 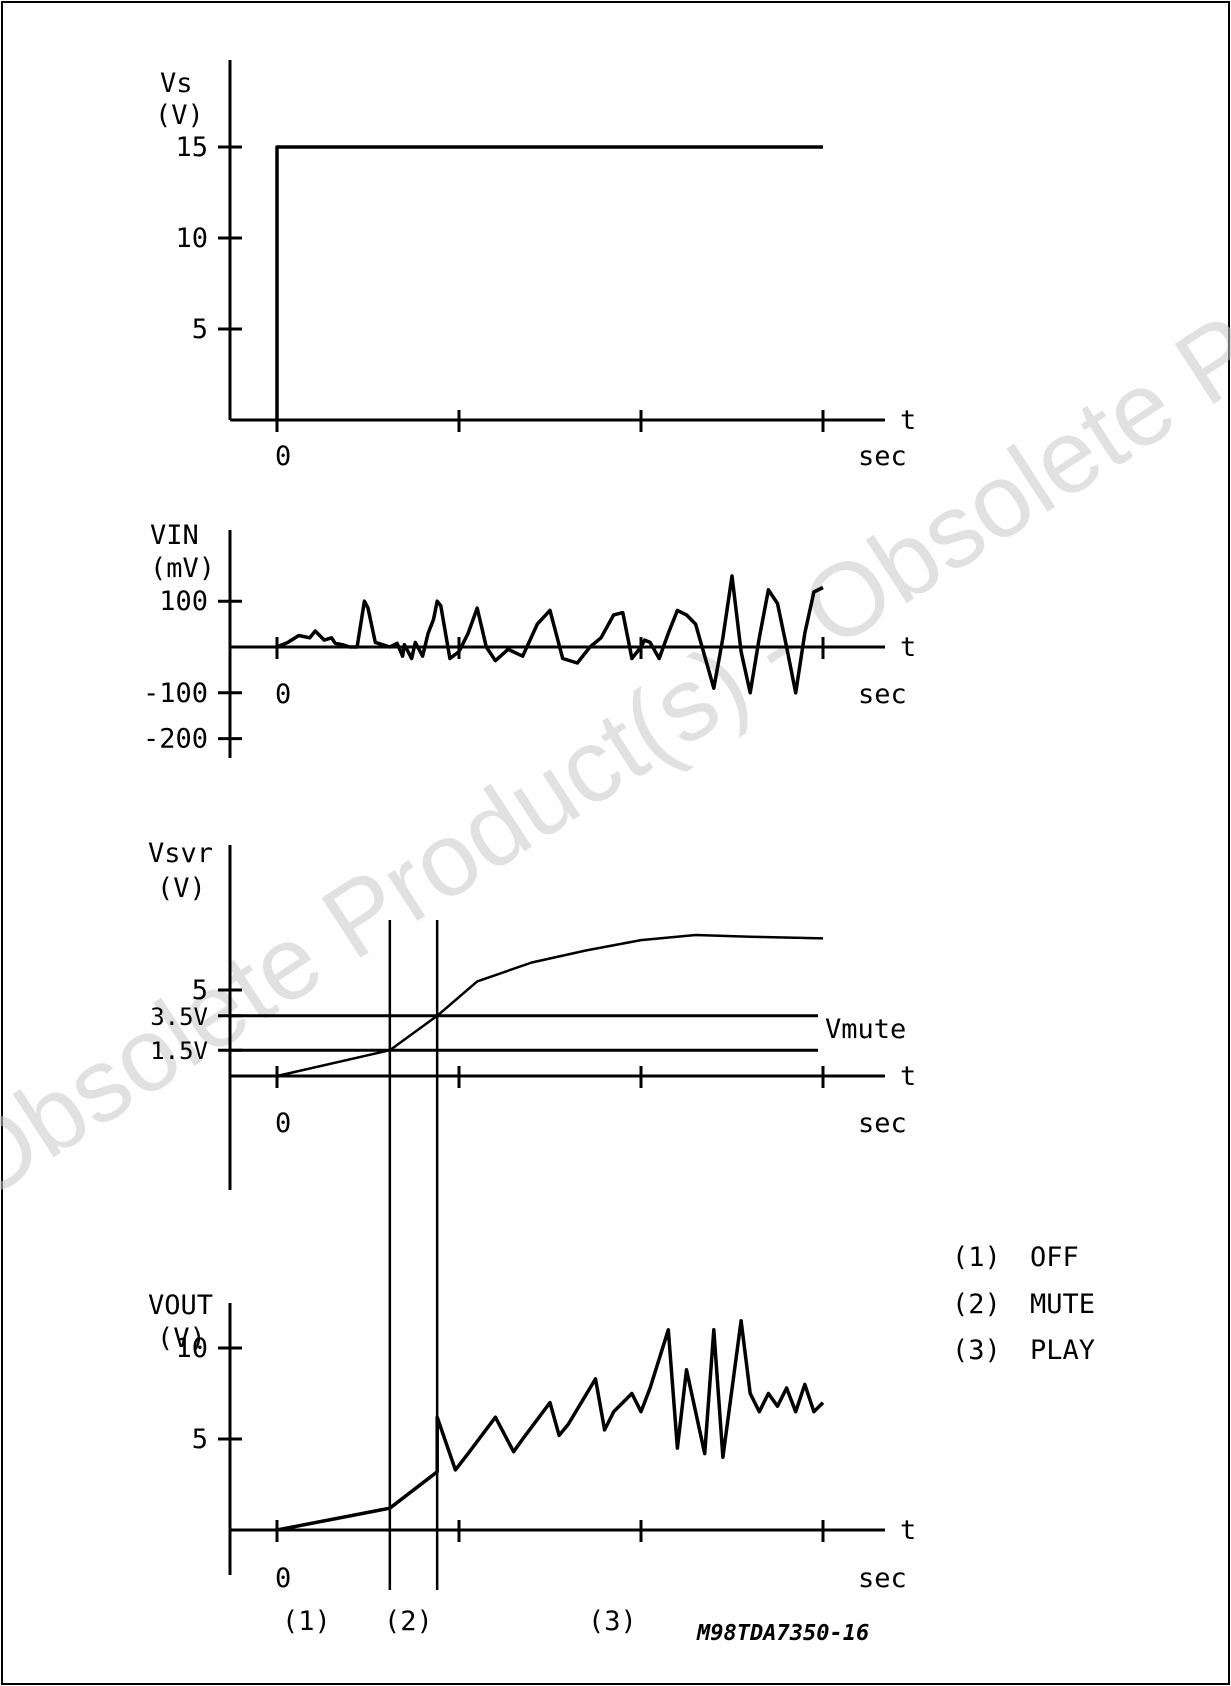 I want to click on panel-2: 0 t sec VIN(mV)100 -100 -200, so click(x=529, y=639).